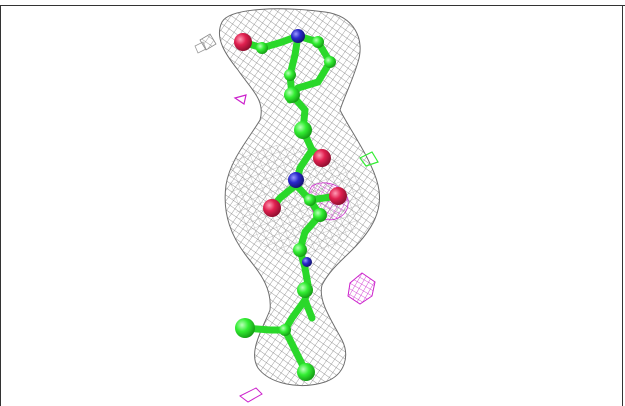 This screenshot has height=406, width=625. I want to click on frame-left-border, so click(0, 205).